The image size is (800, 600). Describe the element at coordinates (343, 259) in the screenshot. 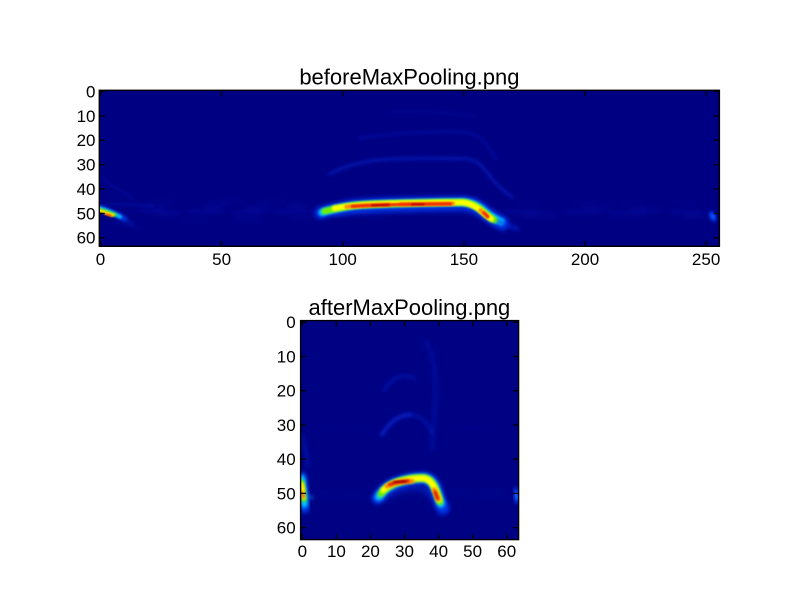

I see `svg-text: 100` at that location.